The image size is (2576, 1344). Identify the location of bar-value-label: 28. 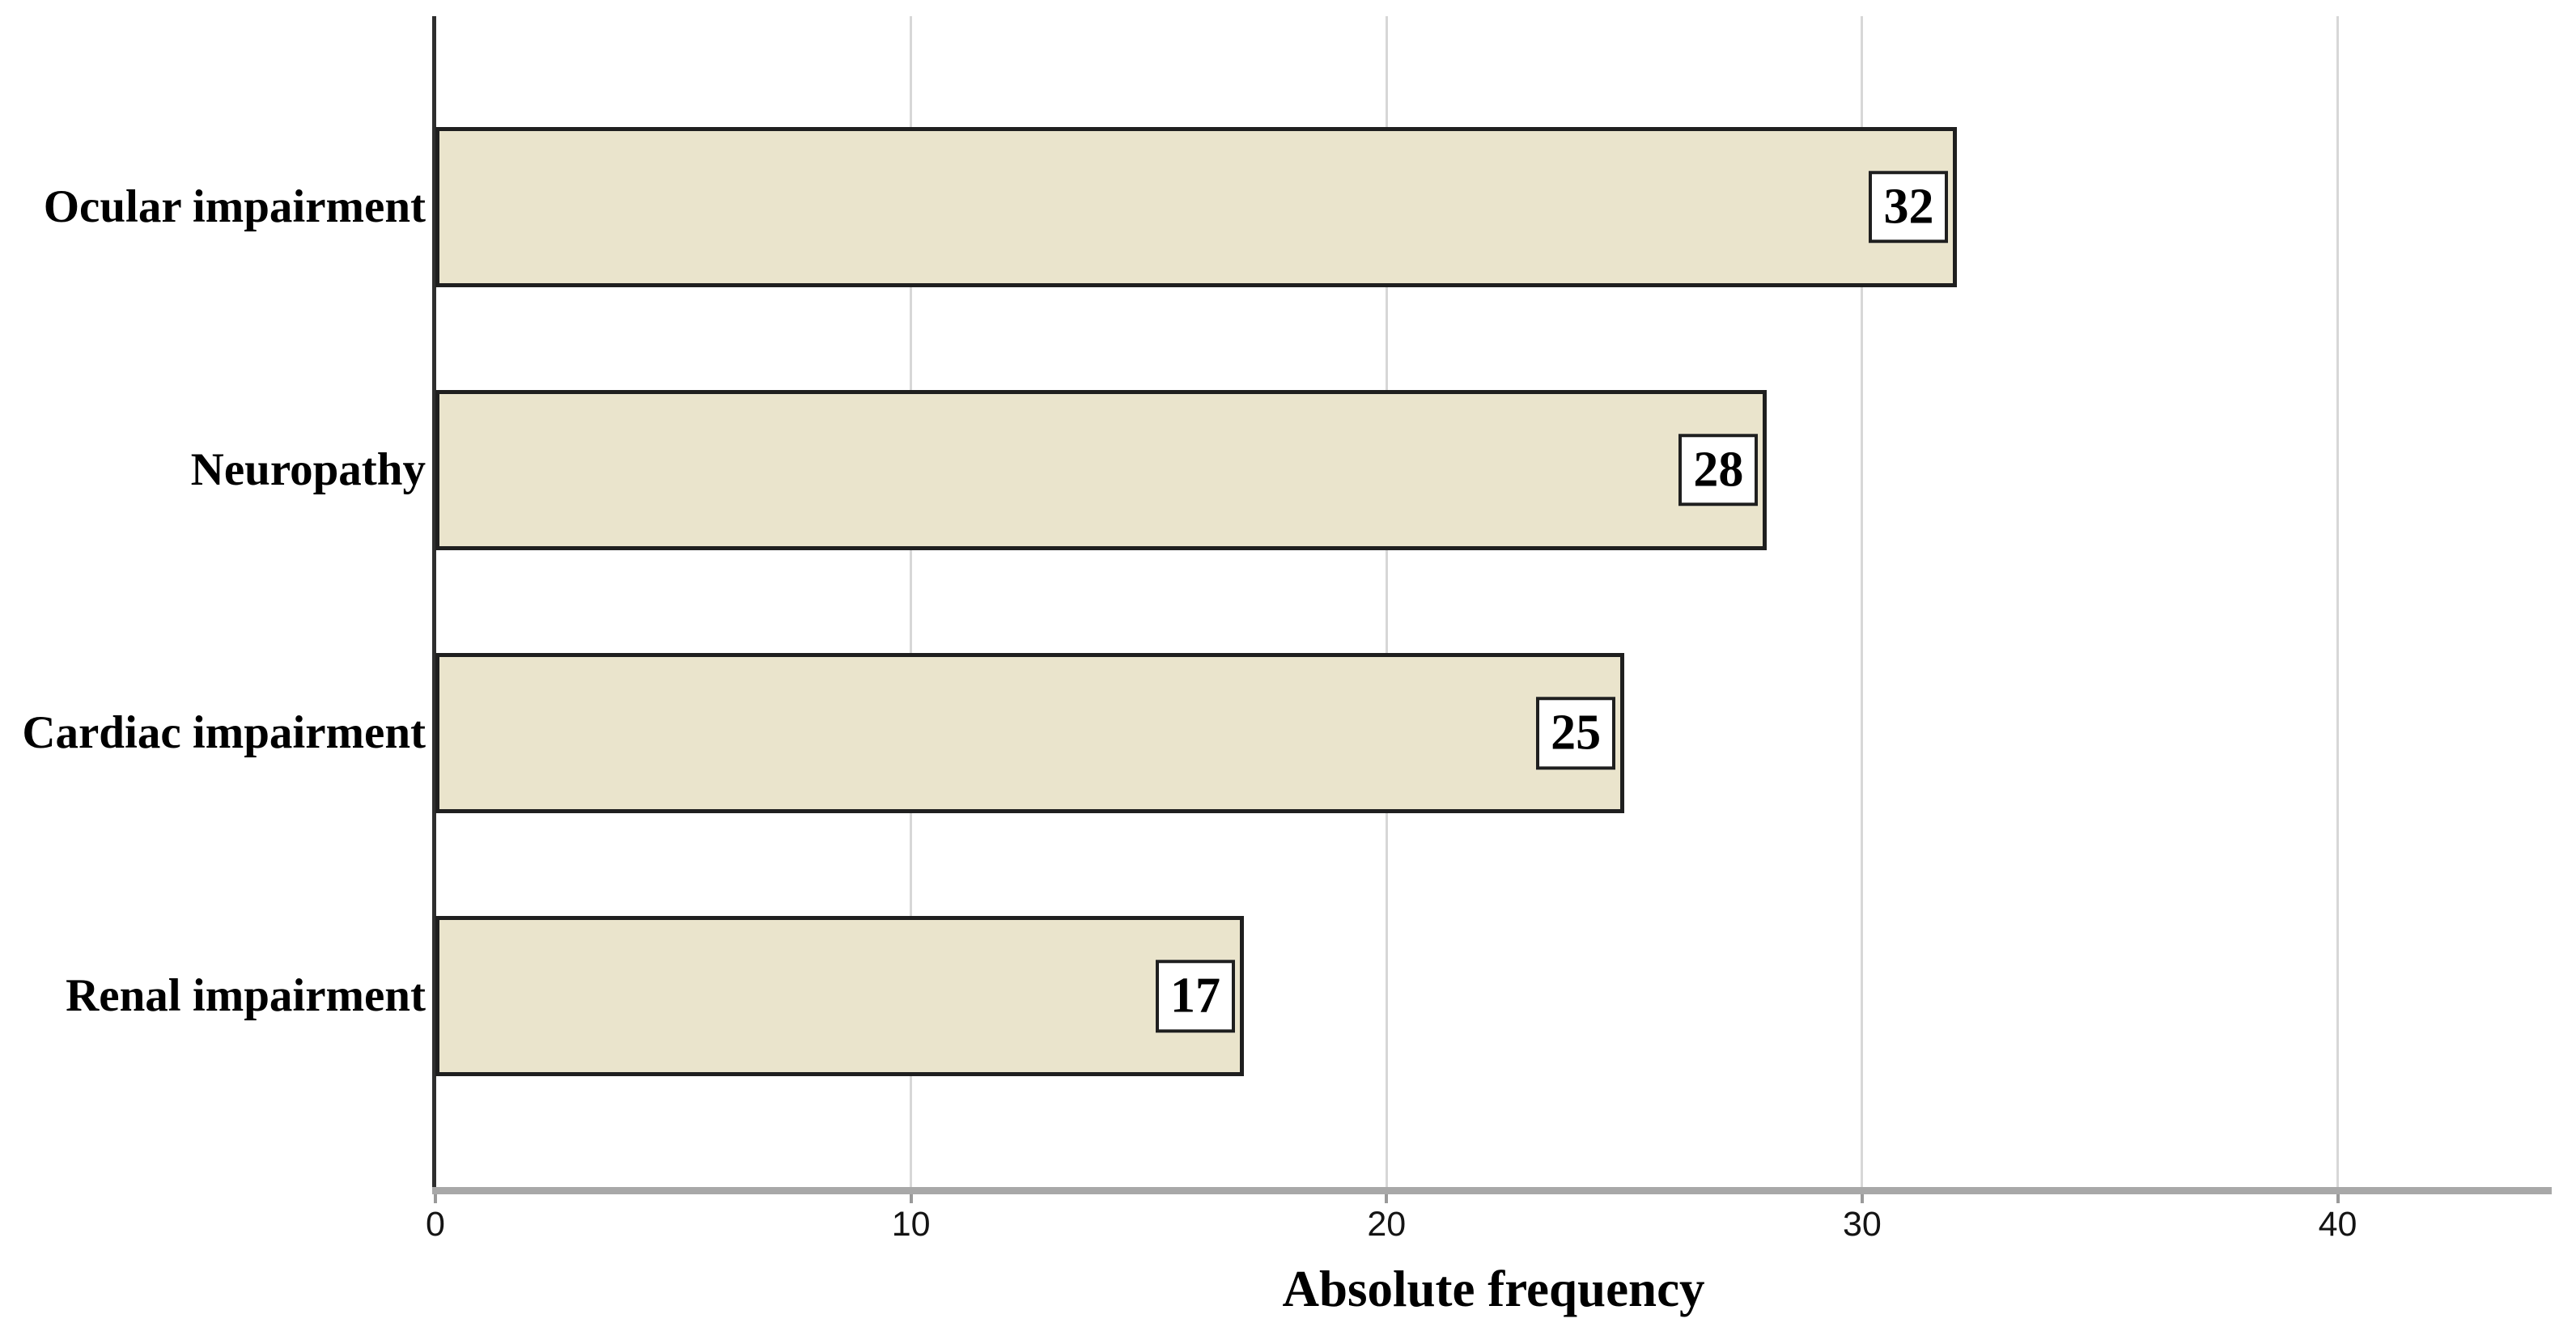
(1718, 471).